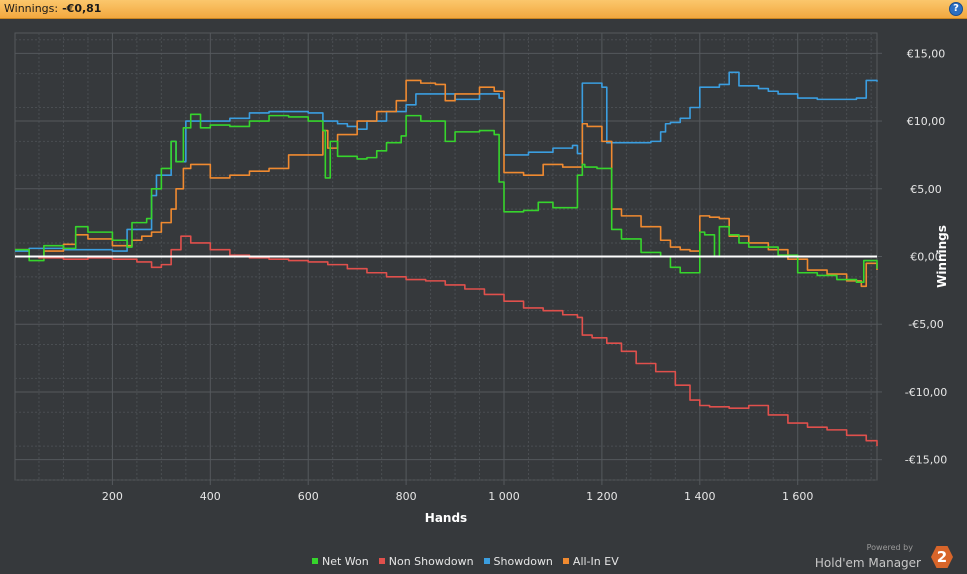  What do you see at coordinates (942, 557) in the screenshot?
I see `hm2-logo-icon: 2` at bounding box center [942, 557].